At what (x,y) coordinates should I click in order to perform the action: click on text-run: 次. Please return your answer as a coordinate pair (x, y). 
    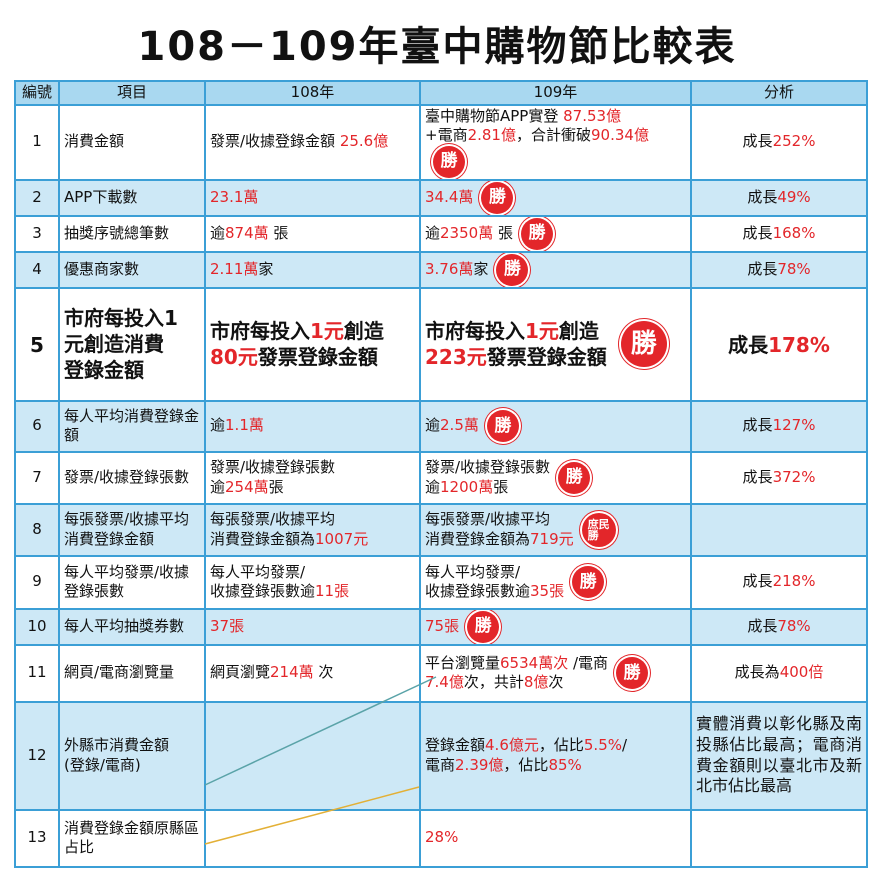
    Looking at the image, I should click on (323, 672).